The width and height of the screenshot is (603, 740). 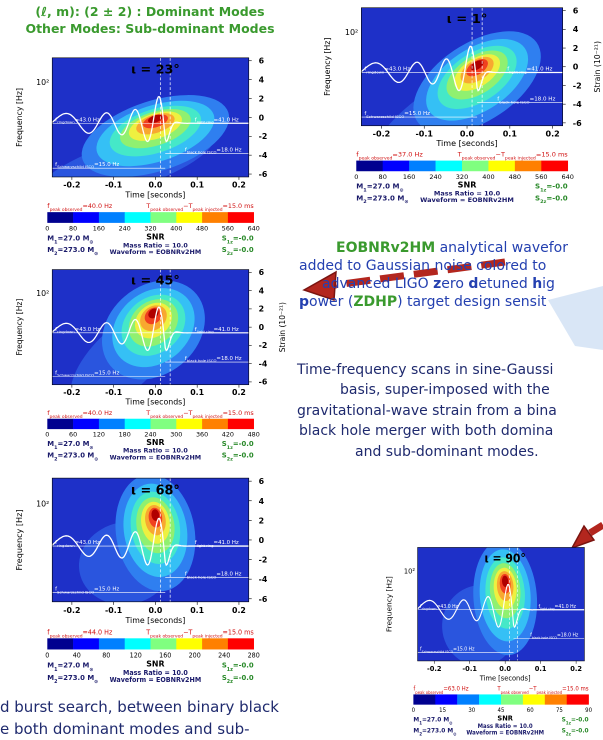 I want to click on frequency-annotation: fSchwarzschild ISCO=15.0 Hz, so click(x=447, y=649).